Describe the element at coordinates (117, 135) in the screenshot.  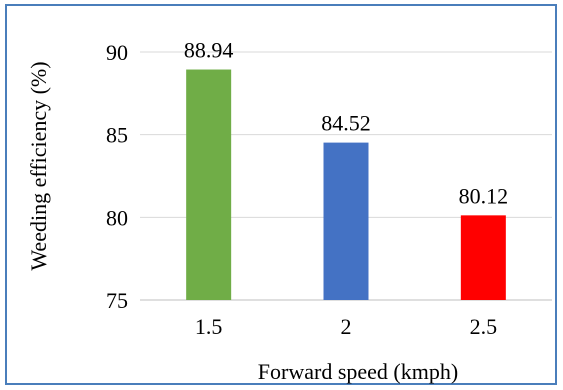
I see `y-tick-label-85: 85` at that location.